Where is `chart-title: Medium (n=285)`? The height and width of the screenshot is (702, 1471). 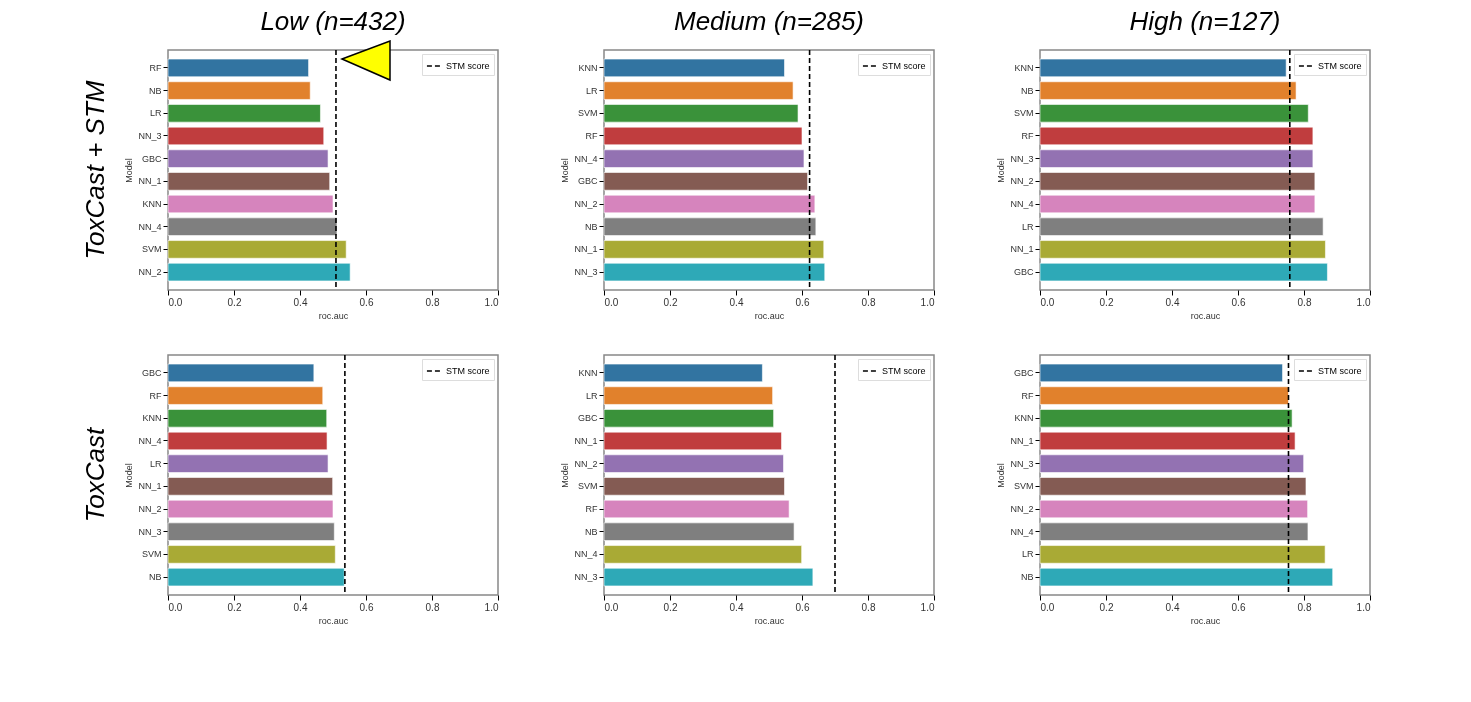 chart-title: Medium (n=285) is located at coordinates (769, 21).